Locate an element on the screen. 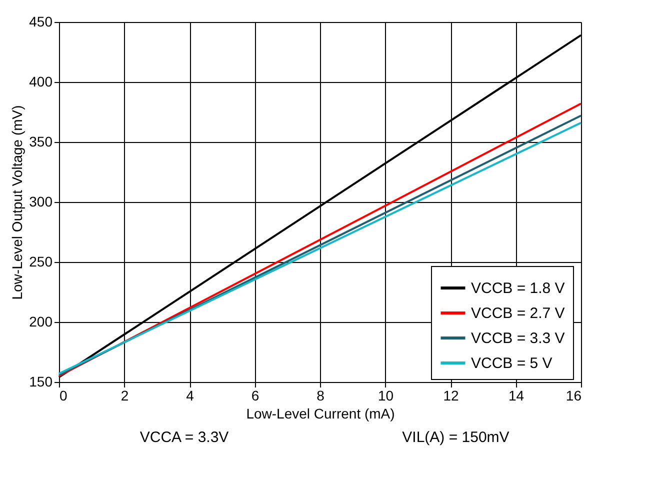  x-tick-label: 14 is located at coordinates (516, 396).